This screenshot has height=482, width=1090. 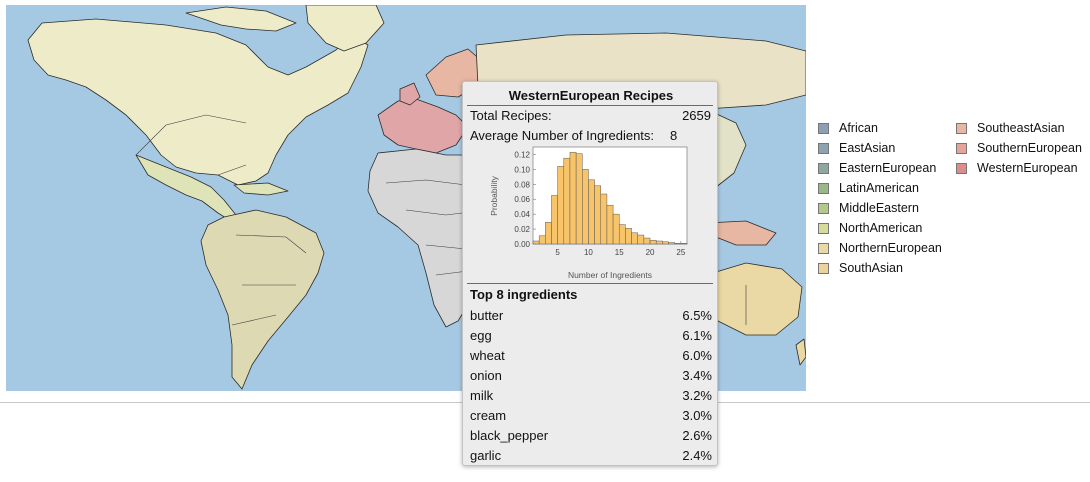 What do you see at coordinates (697, 355) in the screenshot?
I see `ingredient-percent: 6.0%` at bounding box center [697, 355].